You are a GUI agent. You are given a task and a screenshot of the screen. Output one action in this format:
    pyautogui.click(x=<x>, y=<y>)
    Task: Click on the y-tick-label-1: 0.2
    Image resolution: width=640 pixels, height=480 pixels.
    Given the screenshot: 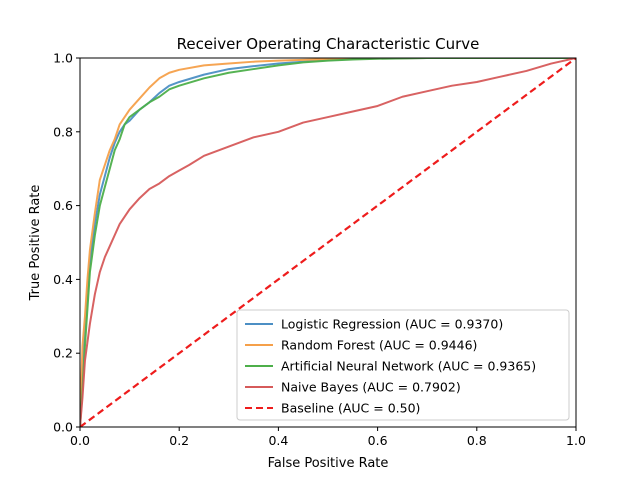 What is the action you would take?
    pyautogui.click(x=63, y=353)
    